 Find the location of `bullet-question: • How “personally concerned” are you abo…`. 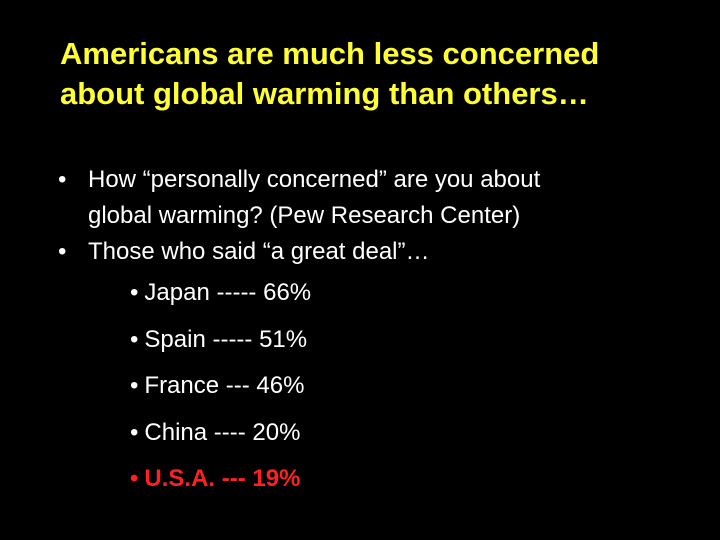

bullet-question: • How “personally concerned” are you abo… is located at coordinates (378, 198).